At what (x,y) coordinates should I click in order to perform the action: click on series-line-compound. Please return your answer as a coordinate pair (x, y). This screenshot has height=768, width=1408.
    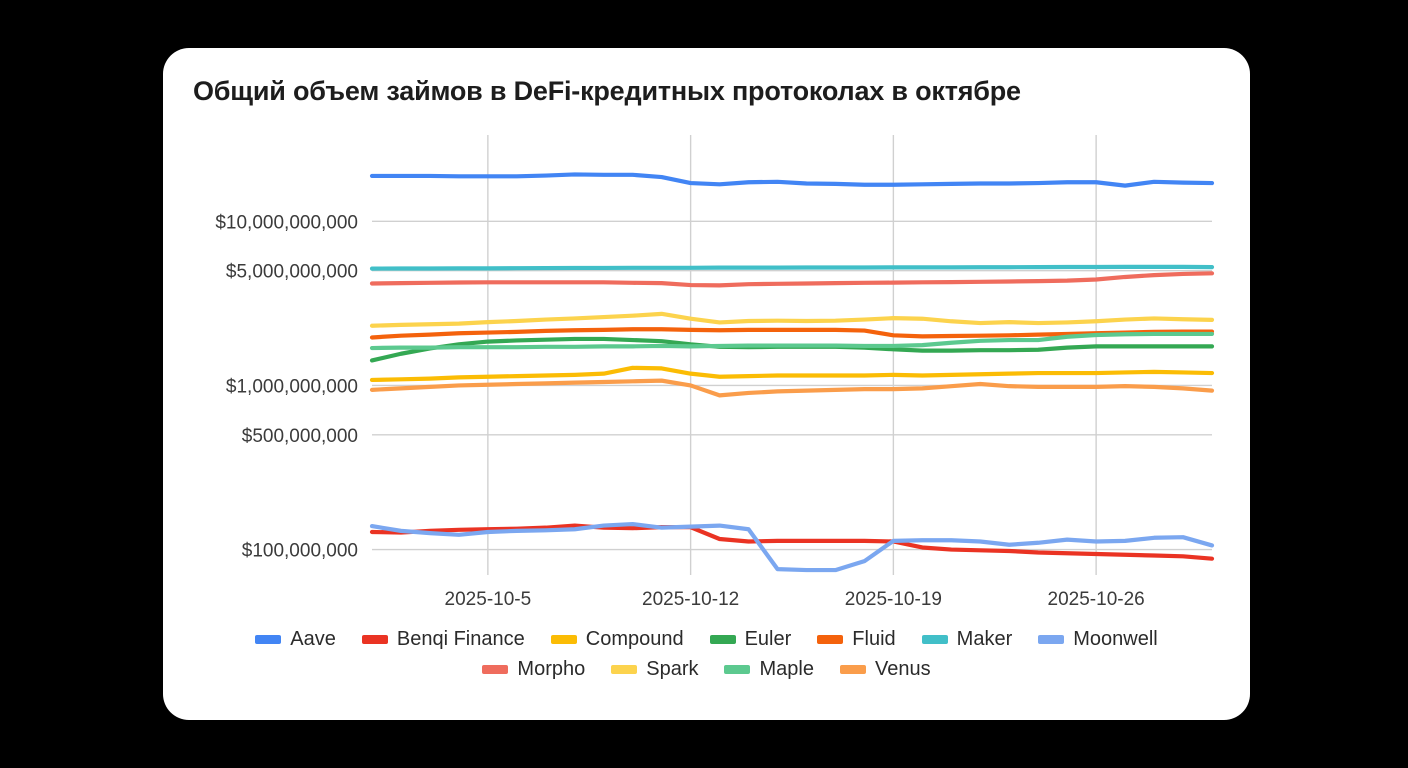
    Looking at the image, I should click on (792, 374).